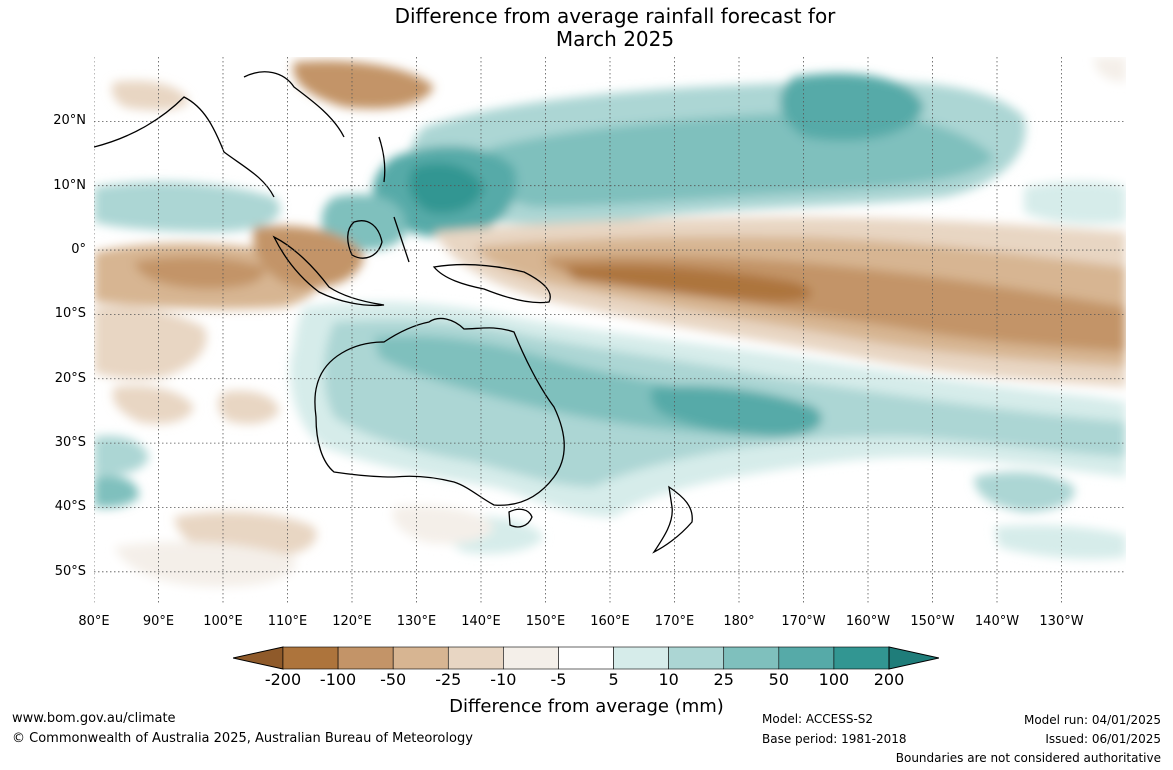 This screenshot has height=770, width=1173. I want to click on longitude-label: 150°W, so click(932, 621).